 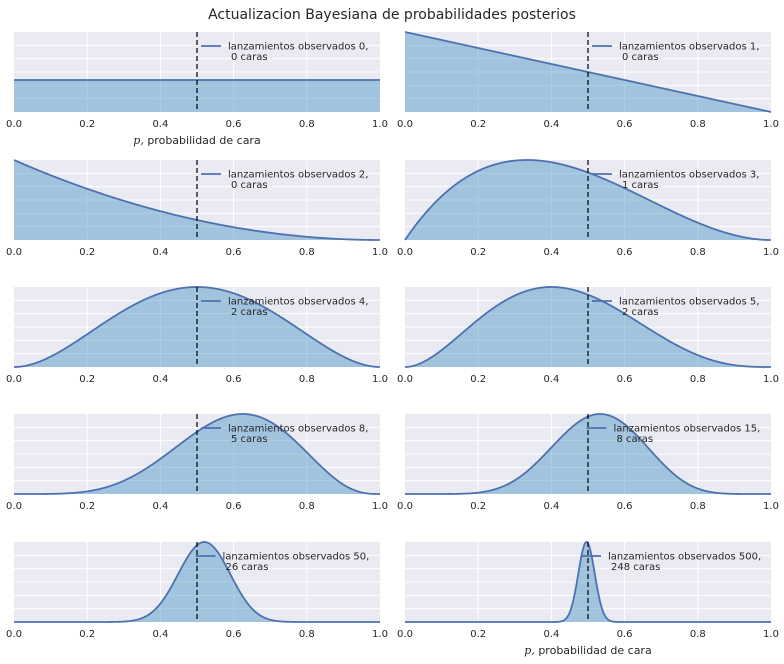 What do you see at coordinates (298, 175) in the screenshot?
I see `legend-label: lanzamientos observados 2,` at bounding box center [298, 175].